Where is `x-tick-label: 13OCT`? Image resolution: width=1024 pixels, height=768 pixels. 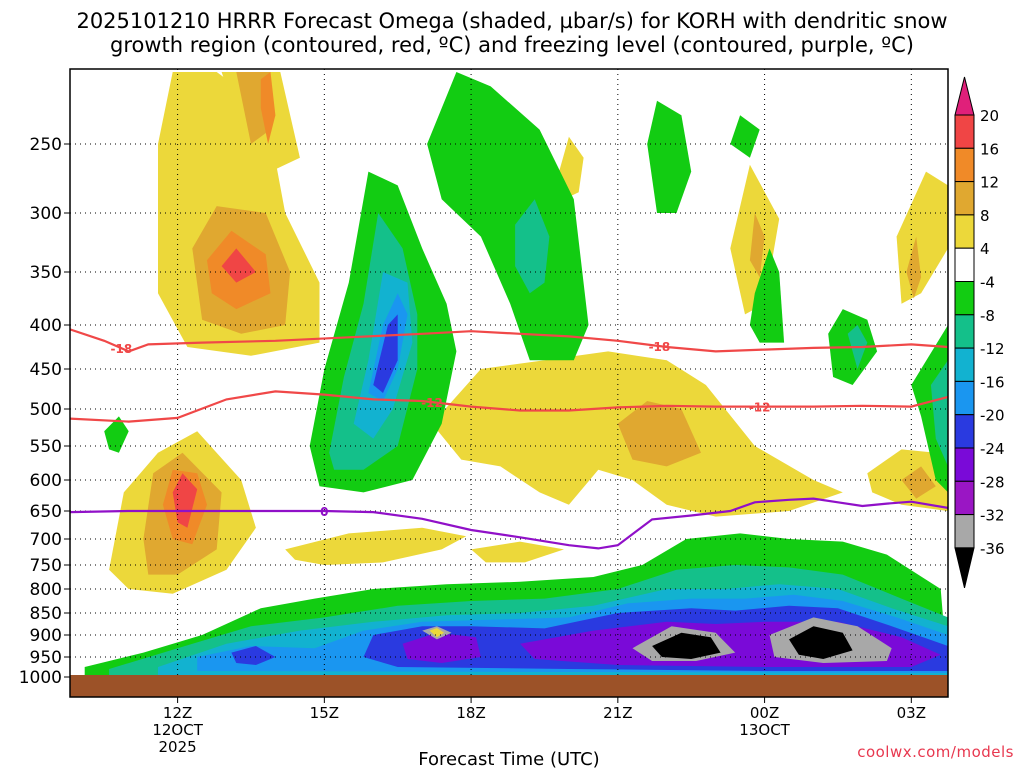
x-tick-label: 13OCT is located at coordinates (764, 730).